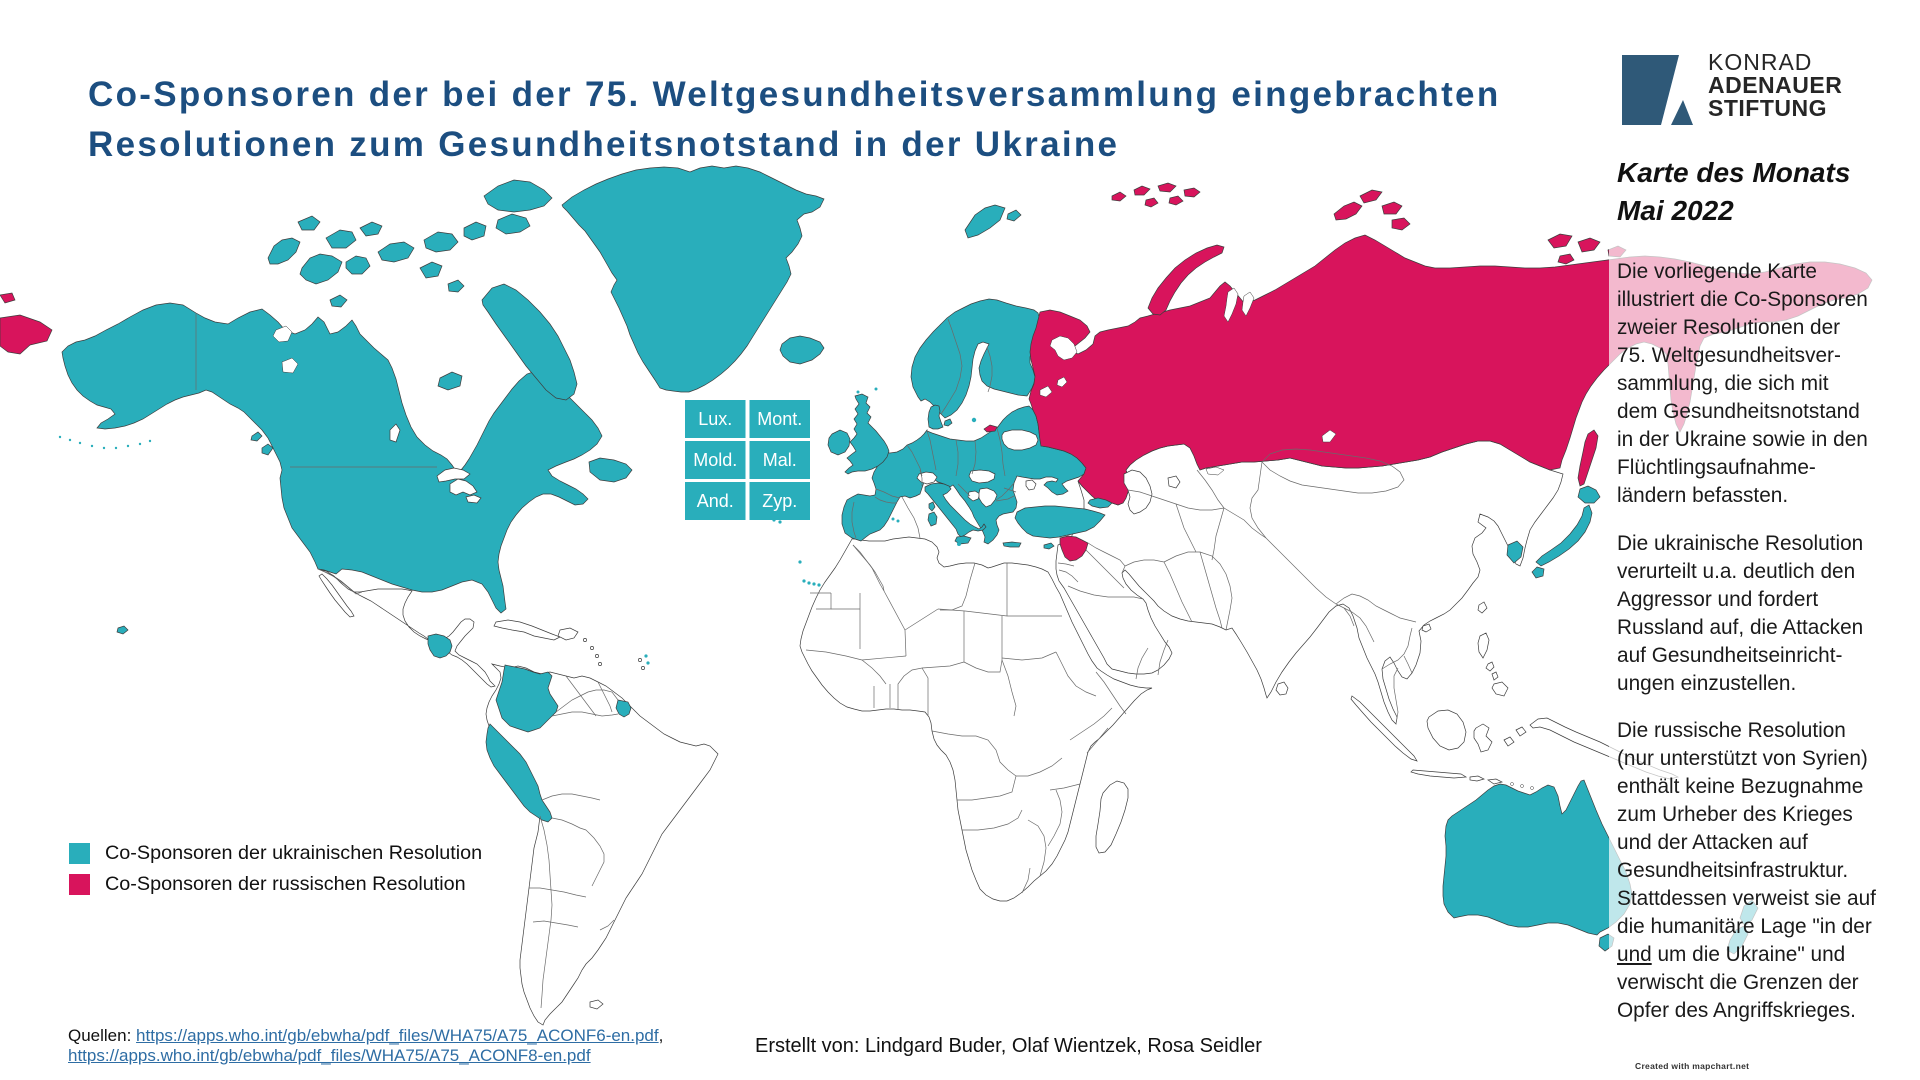 The width and height of the screenshot is (1920, 1080). What do you see at coordinates (715, 501) in the screenshot?
I see `svg-text: And.` at bounding box center [715, 501].